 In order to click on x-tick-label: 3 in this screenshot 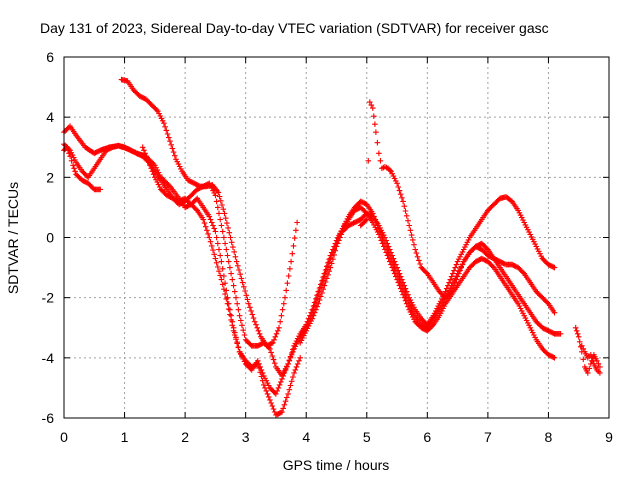, I will do `click(246, 437)`.